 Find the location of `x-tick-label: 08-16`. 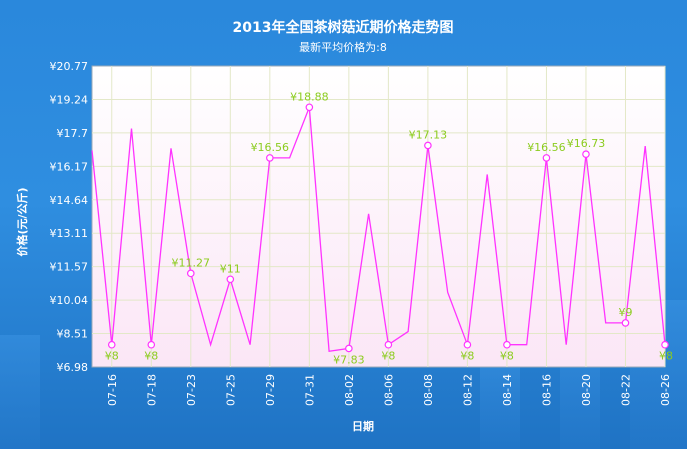

x-tick-label: 08-16 is located at coordinates (546, 390).